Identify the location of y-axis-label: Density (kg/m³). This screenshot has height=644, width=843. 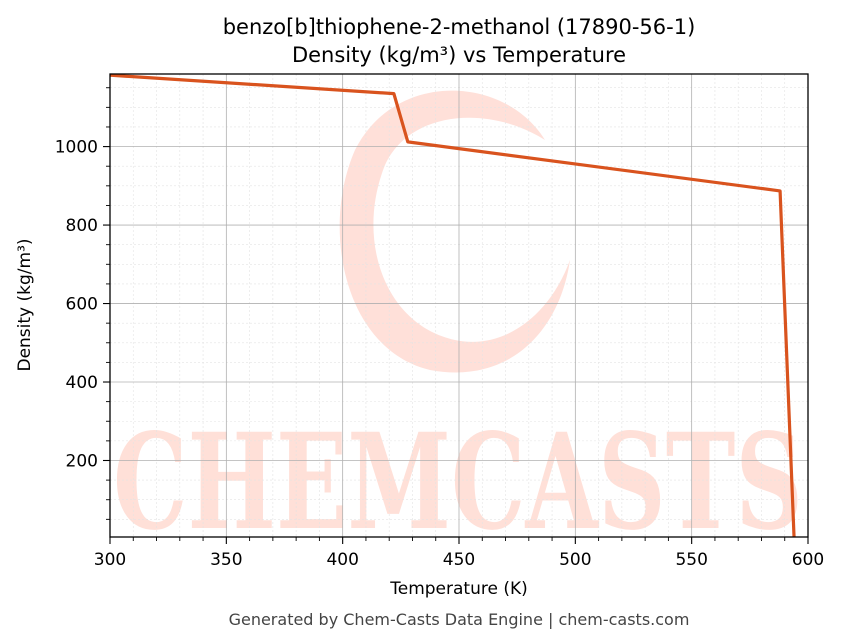
(25, 304).